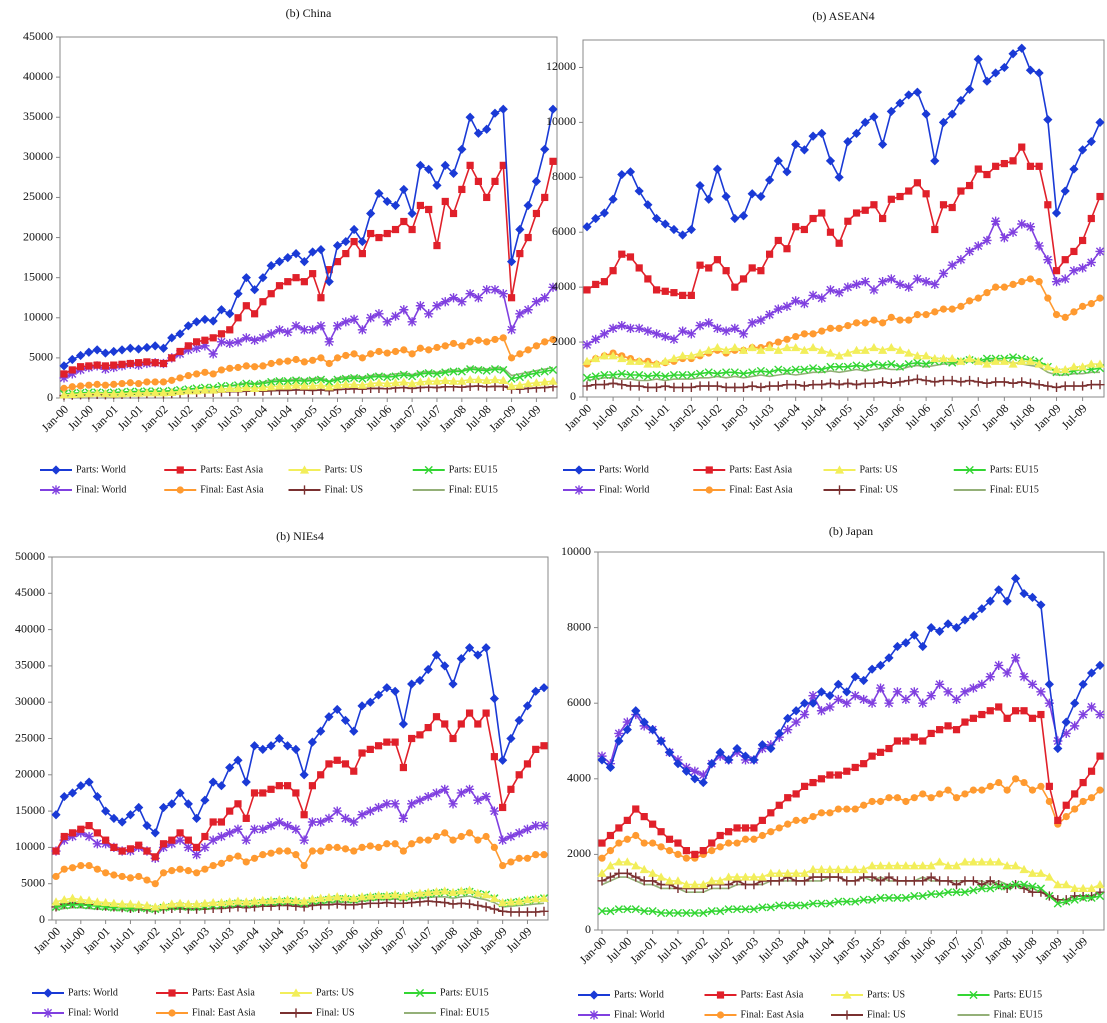 This screenshot has height=1023, width=1107. Describe the element at coordinates (55, 418) in the screenshot. I see `x-tick-label: Jan-00` at that location.